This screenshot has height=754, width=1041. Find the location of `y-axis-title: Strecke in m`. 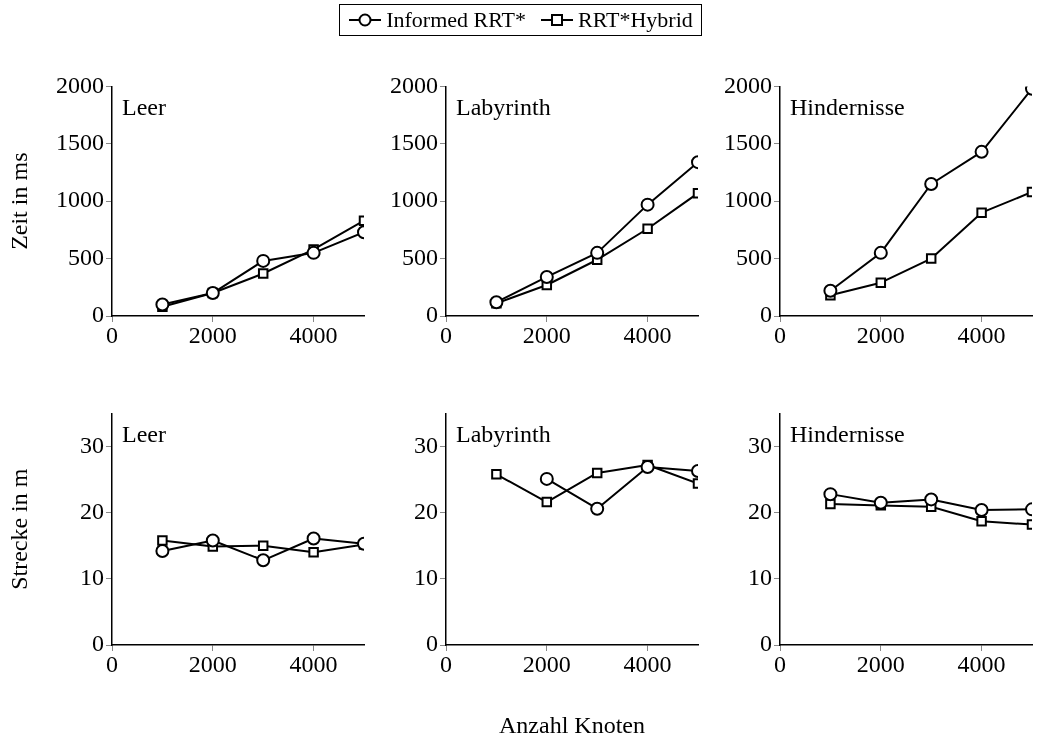

y-axis-title: Strecke in m is located at coordinates (18, 529).